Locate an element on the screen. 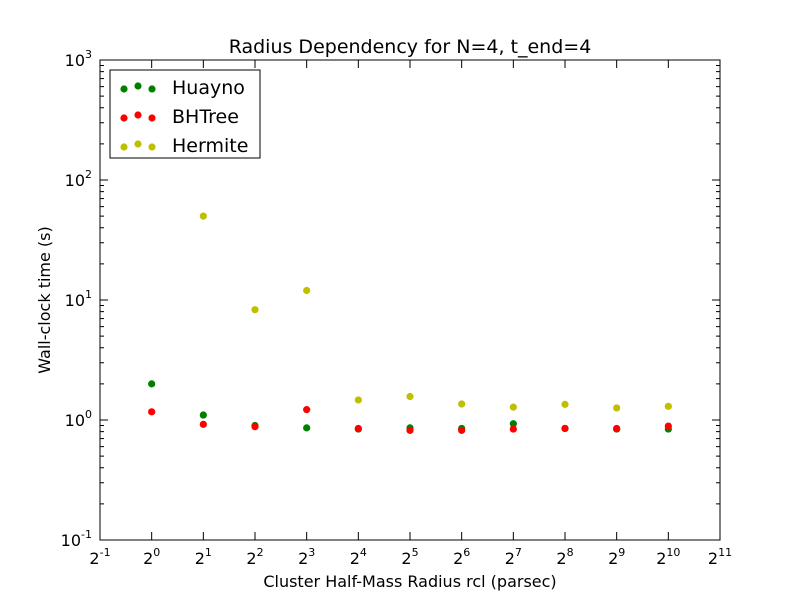 This screenshot has width=800, height=600. x-tick-label: 26 is located at coordinates (461, 557).